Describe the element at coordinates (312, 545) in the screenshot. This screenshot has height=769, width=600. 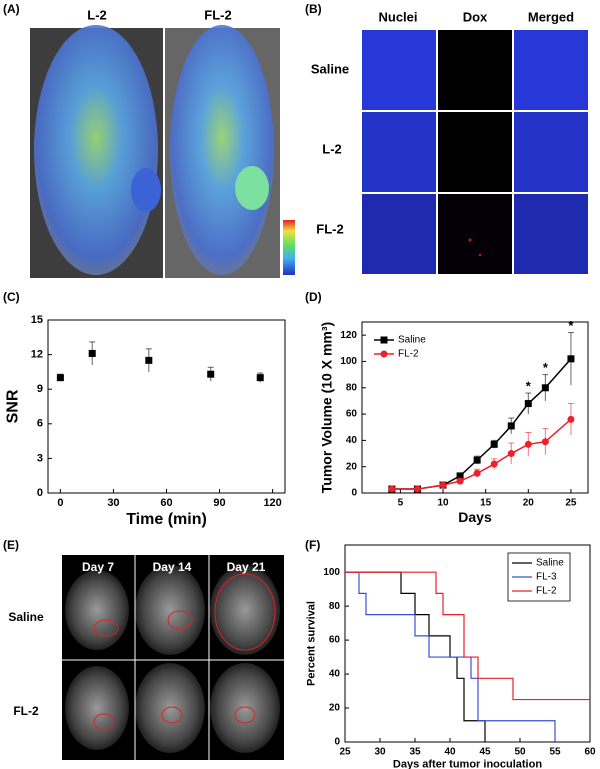
I see `panel-label: (F)` at that location.